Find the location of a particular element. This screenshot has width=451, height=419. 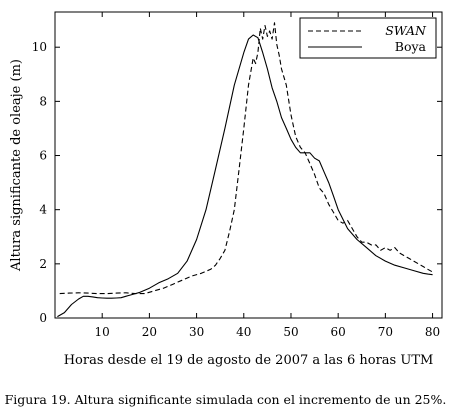

x-tick-label: 60 is located at coordinates (338, 332).